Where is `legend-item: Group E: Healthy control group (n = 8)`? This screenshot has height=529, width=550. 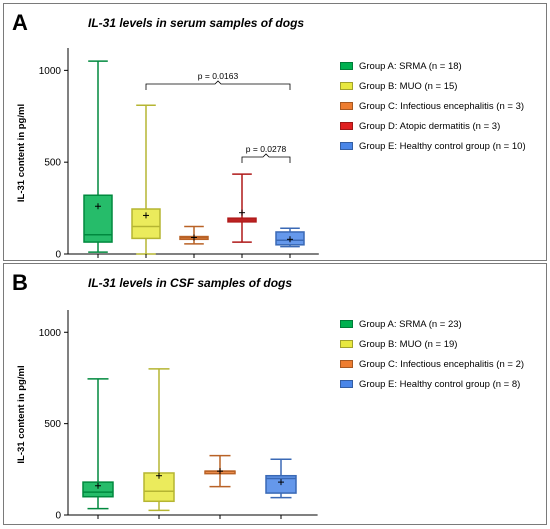 legend-item: Group E: Healthy control group (n = 8) is located at coordinates (432, 384).